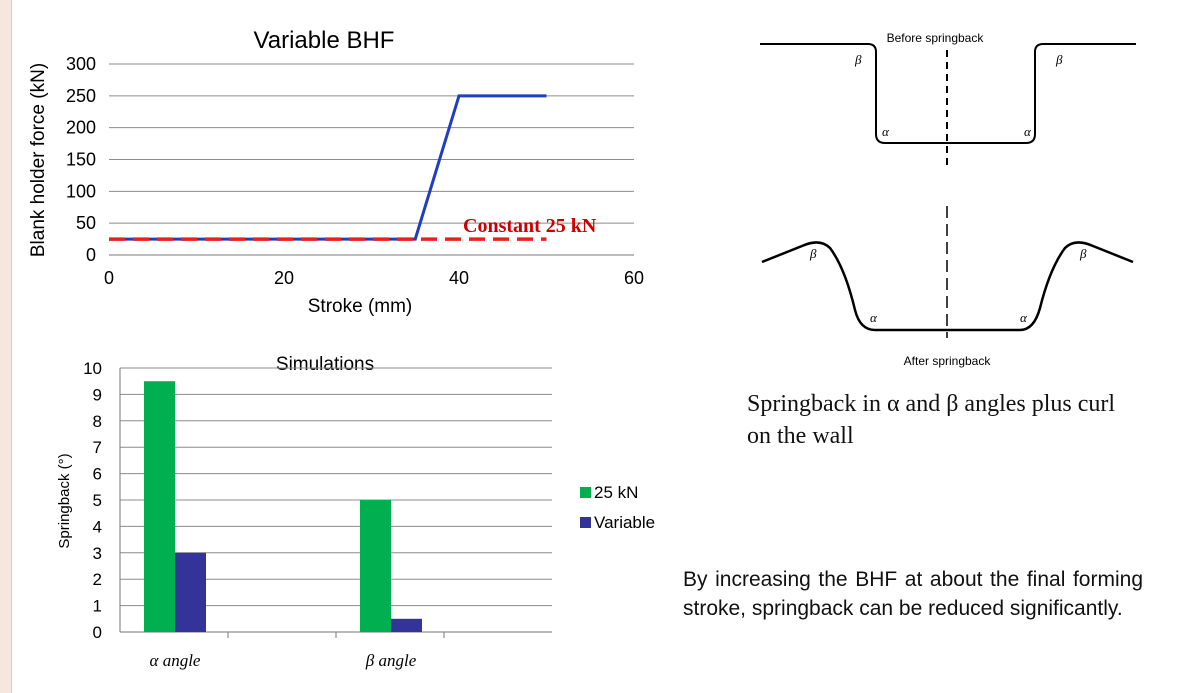 The height and width of the screenshot is (693, 1200). I want to click on after-springback-profile, so click(947, 286).